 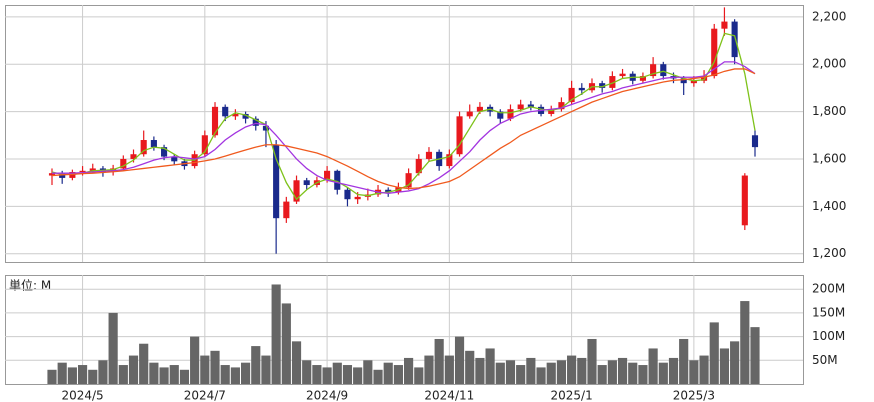 I want to click on x-tick-label: 2024/9, so click(x=327, y=395).